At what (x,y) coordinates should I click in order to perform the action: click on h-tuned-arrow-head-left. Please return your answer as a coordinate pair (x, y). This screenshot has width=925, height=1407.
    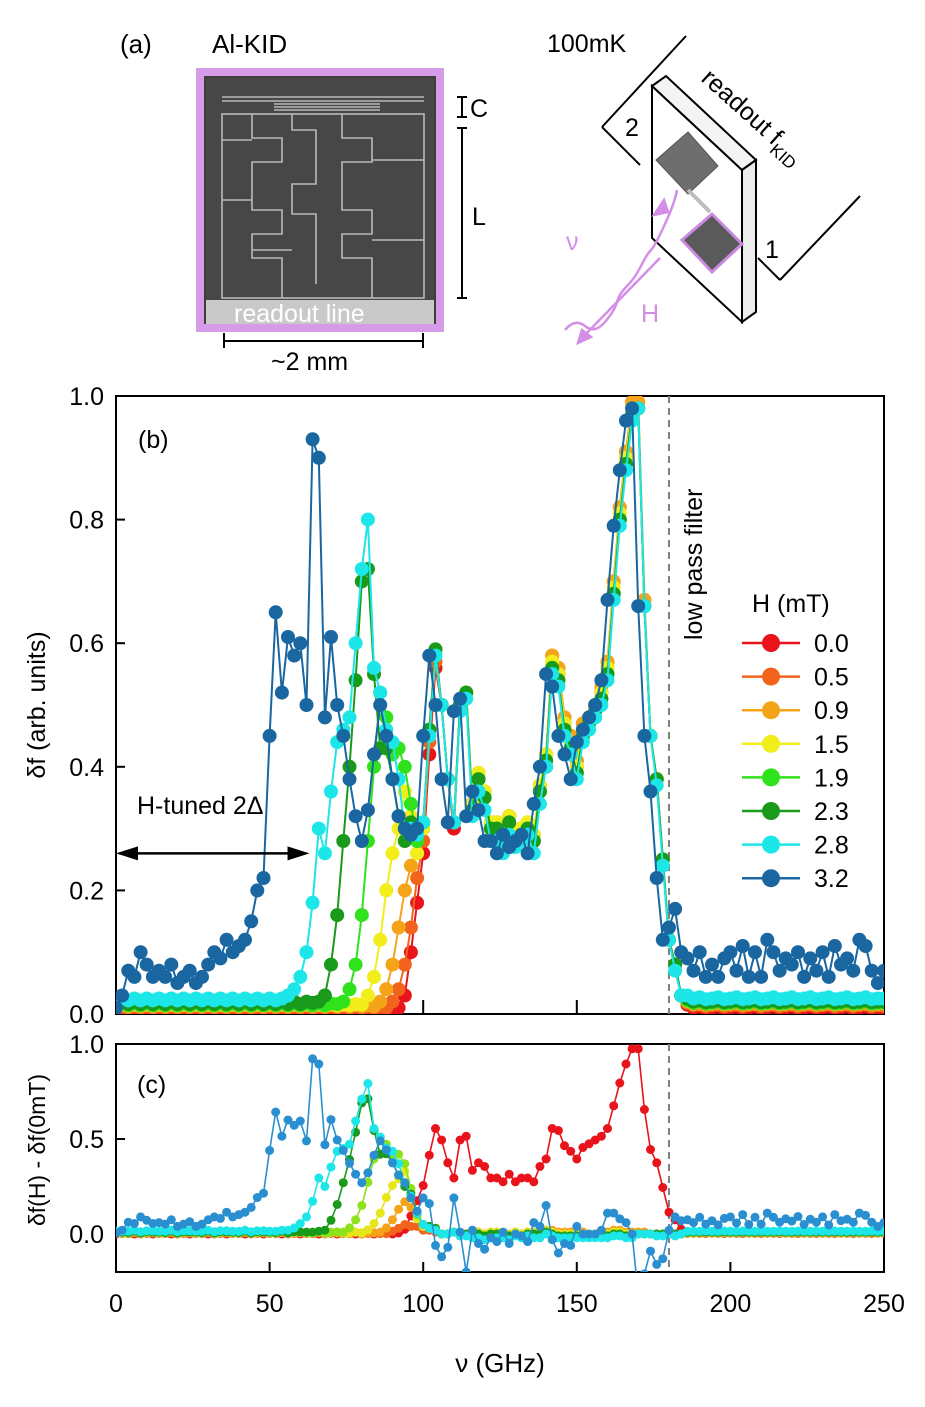
    Looking at the image, I should click on (127, 853).